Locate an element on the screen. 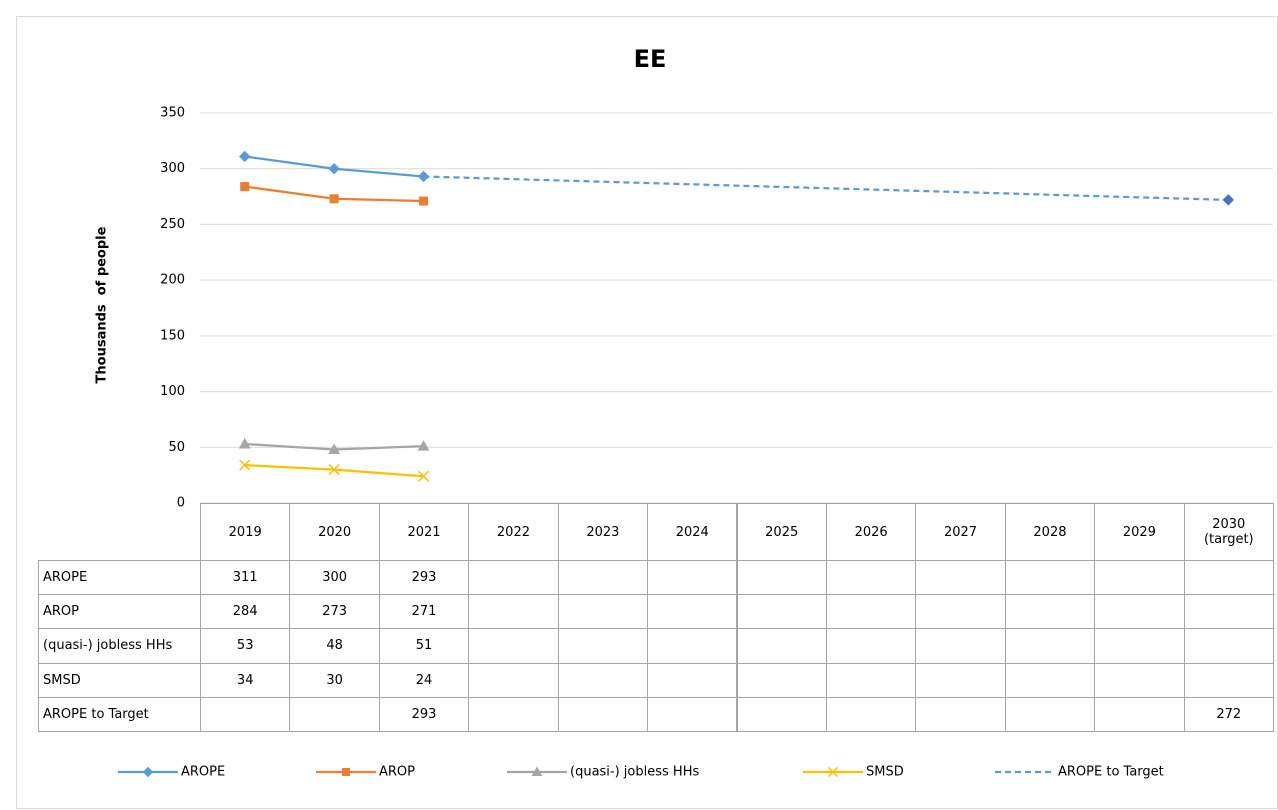  table-header-cell: 2025 is located at coordinates (781, 532).